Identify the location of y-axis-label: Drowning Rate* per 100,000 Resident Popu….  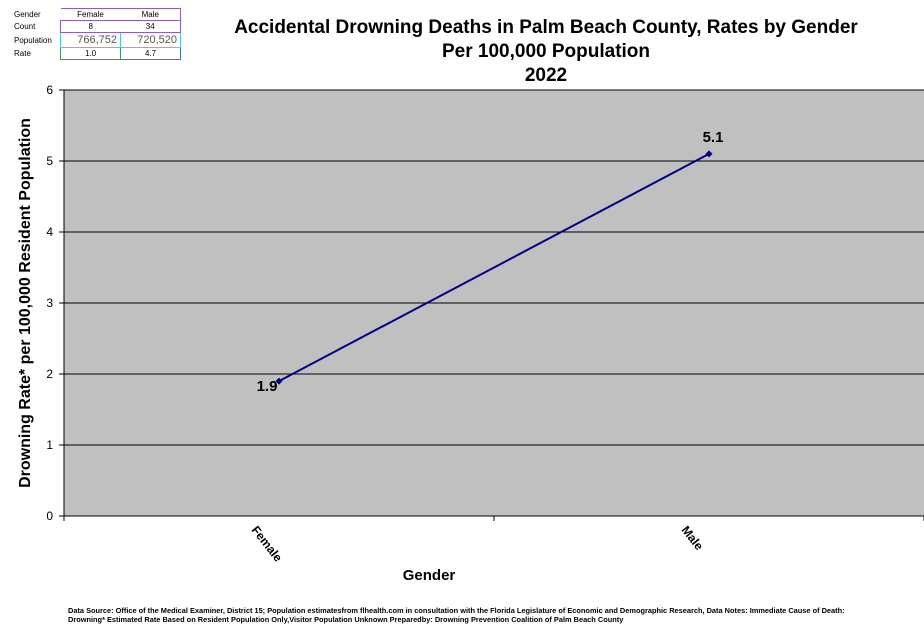
(25, 303).